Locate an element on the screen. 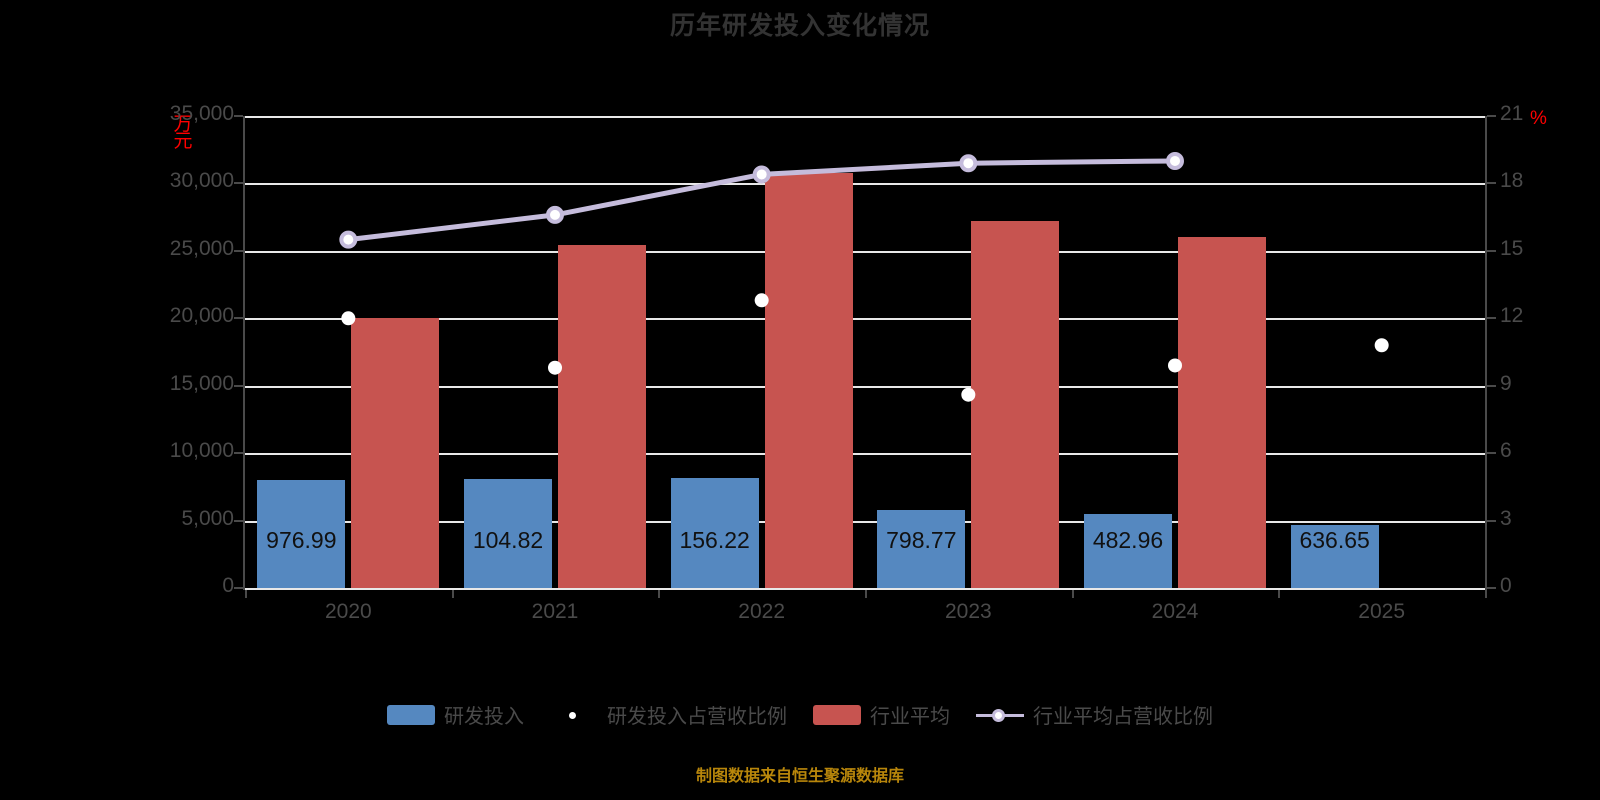  left-axis-tick-label: 35,000 is located at coordinates (201, 113).